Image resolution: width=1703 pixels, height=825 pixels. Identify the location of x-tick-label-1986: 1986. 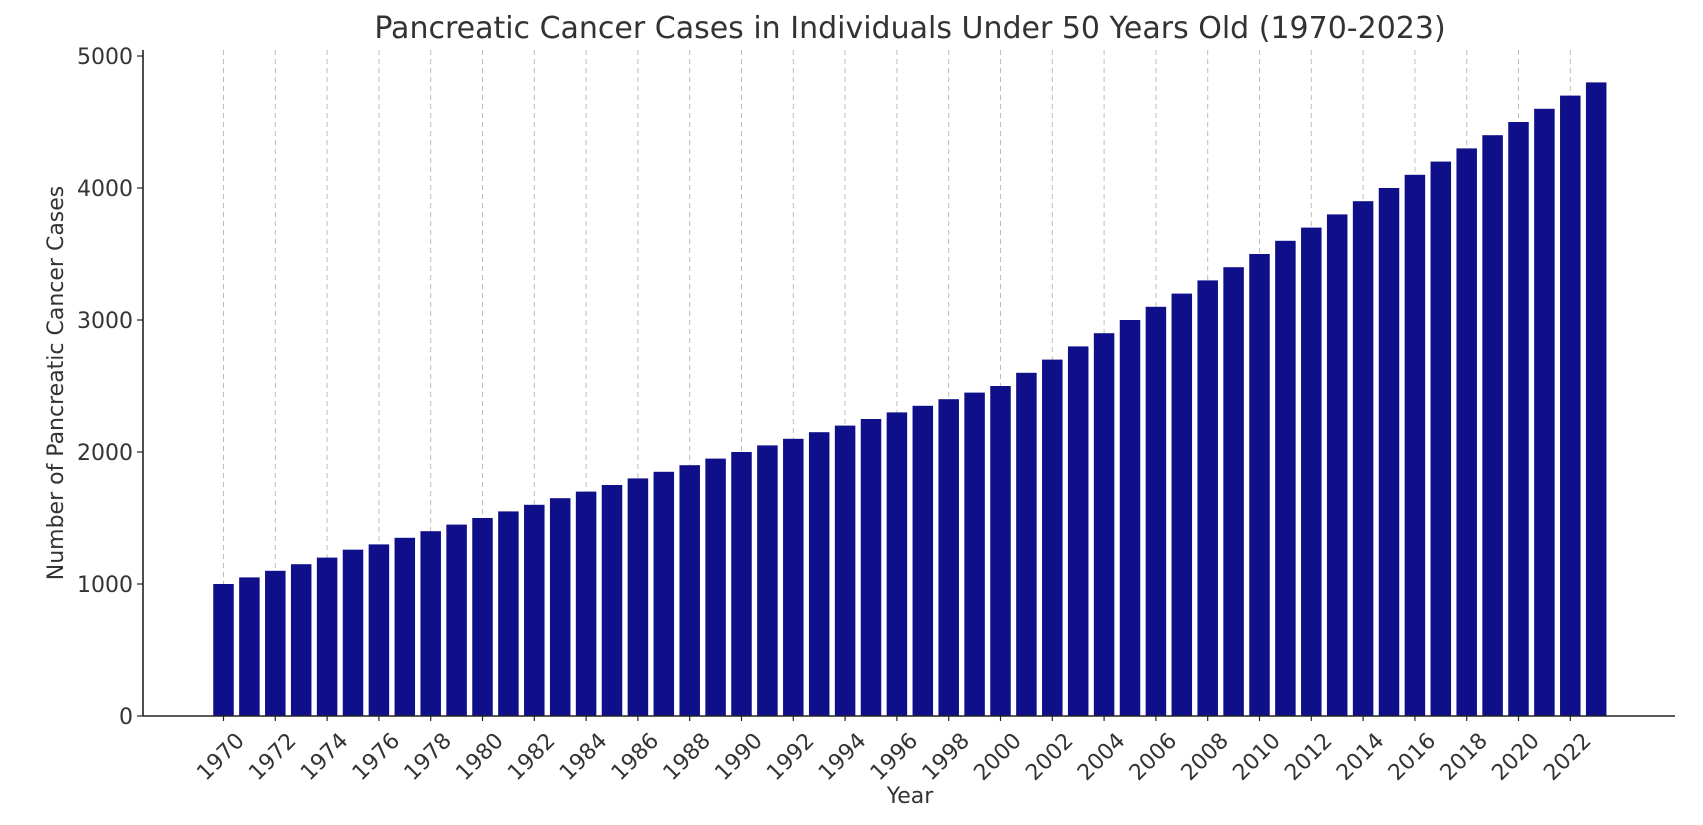
(635, 757).